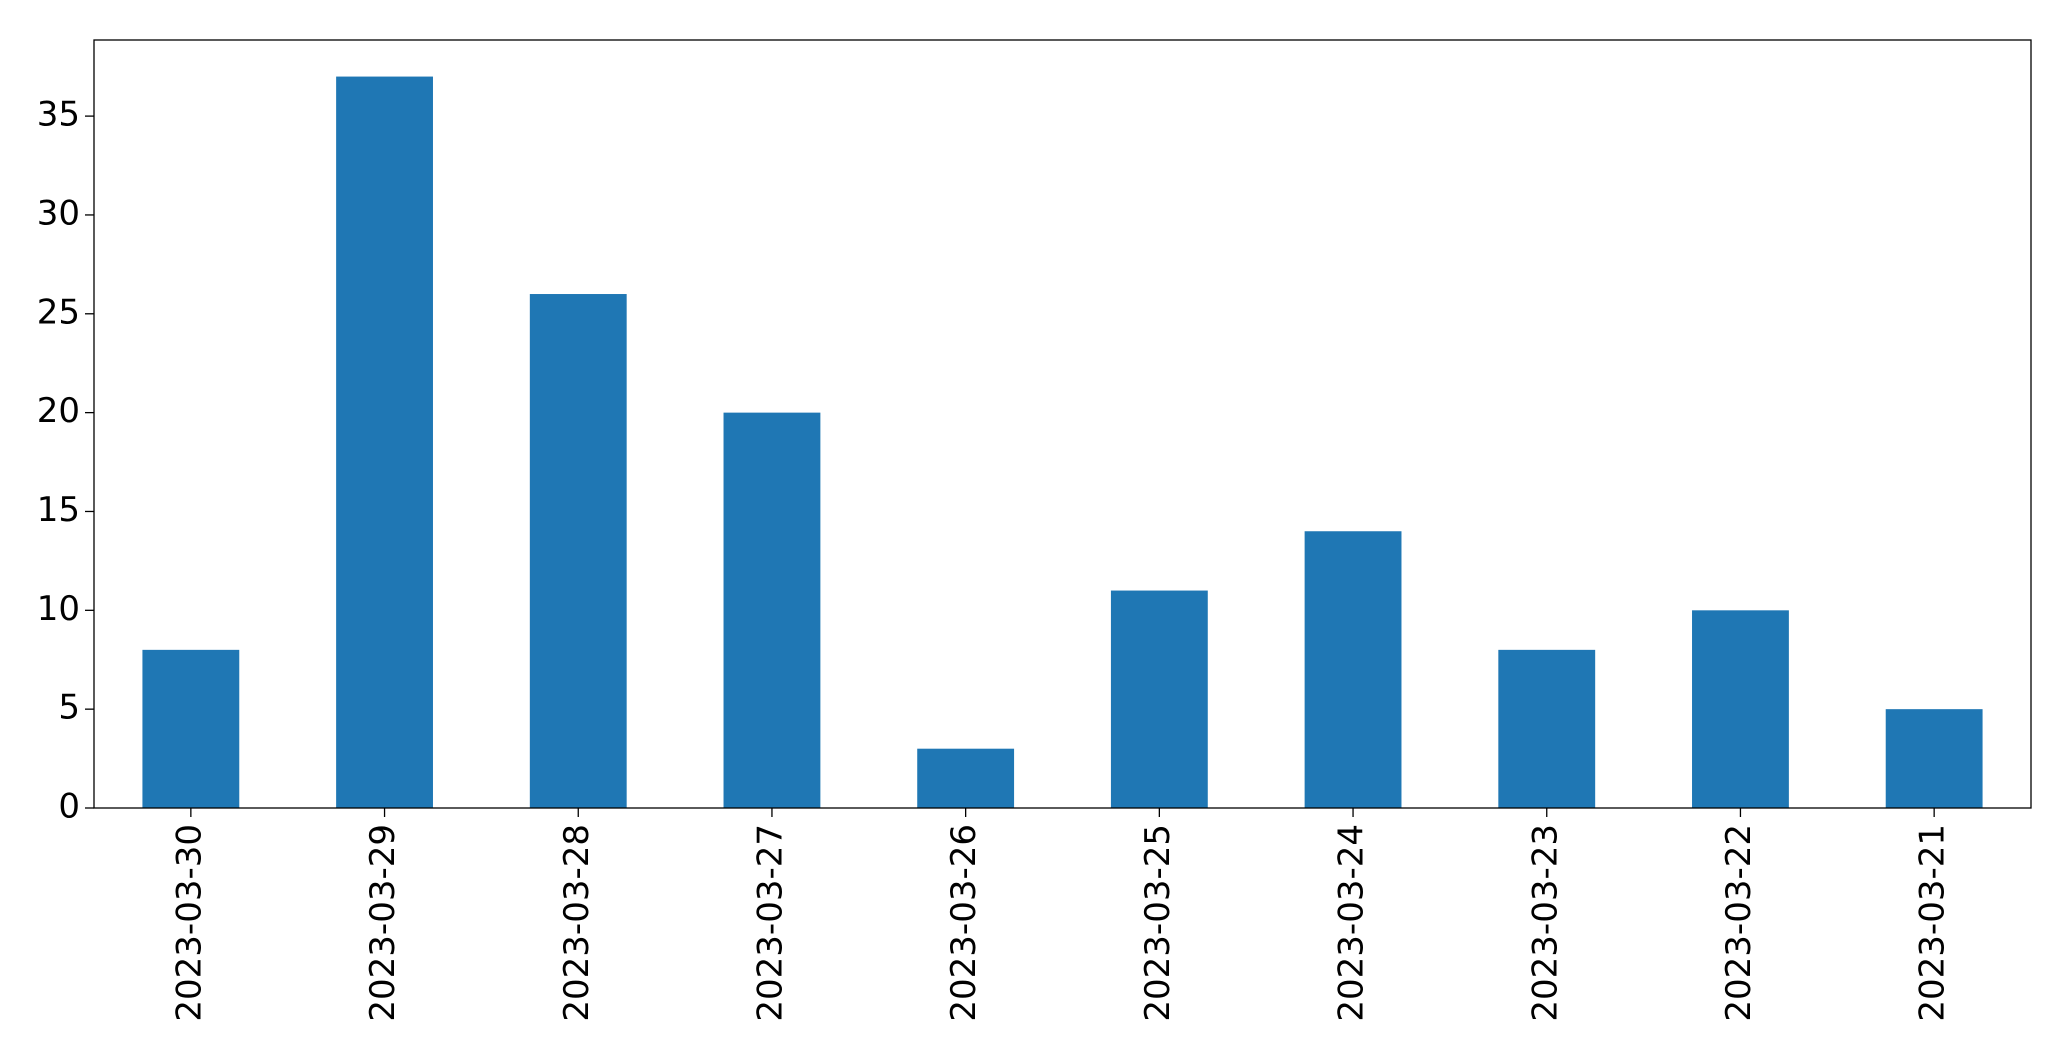 The image size is (2071, 1061). I want to click on y-tick-label: 25, so click(58, 312).